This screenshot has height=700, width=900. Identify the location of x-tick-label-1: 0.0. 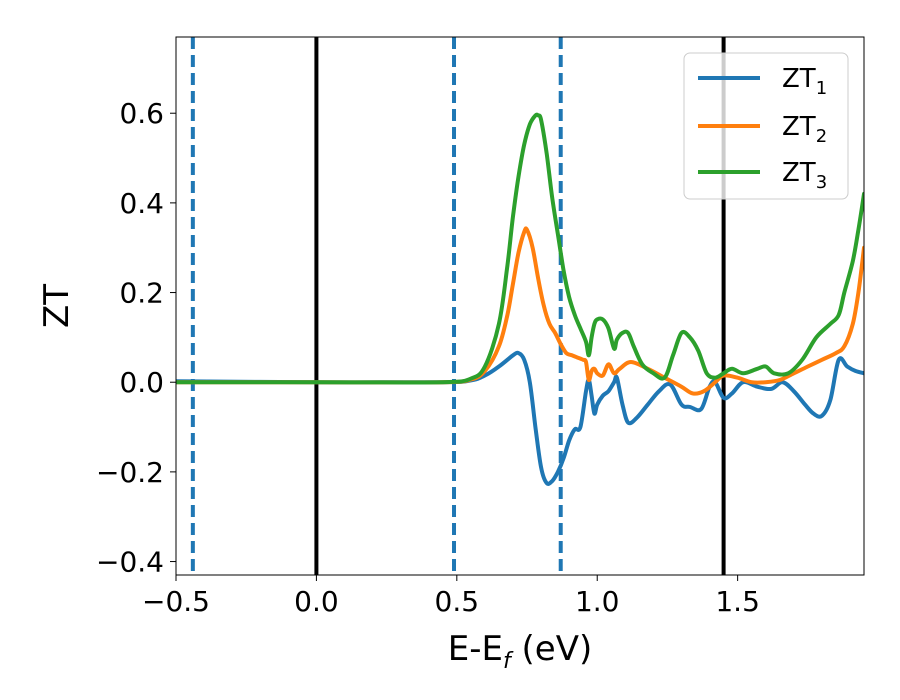
(316, 601).